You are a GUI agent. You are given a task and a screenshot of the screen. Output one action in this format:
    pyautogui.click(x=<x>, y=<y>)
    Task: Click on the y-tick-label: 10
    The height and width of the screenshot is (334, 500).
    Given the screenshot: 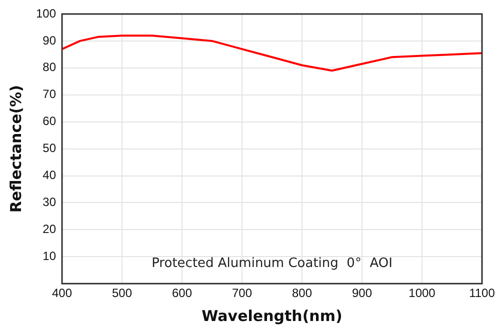 What is the action you would take?
    pyautogui.click(x=49, y=255)
    